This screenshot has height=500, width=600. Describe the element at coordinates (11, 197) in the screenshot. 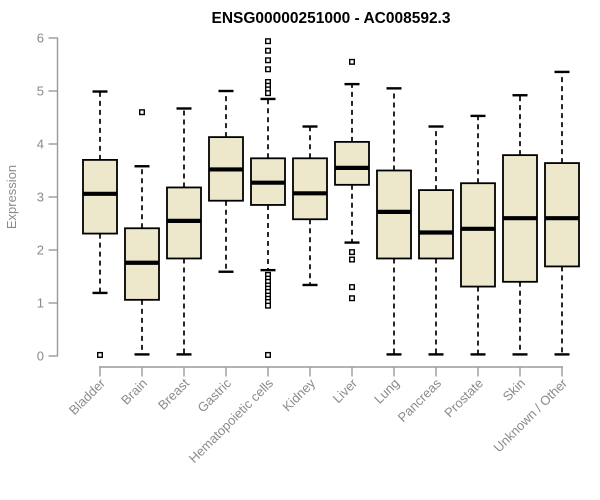

I see `y-axis-title: Expression` at that location.